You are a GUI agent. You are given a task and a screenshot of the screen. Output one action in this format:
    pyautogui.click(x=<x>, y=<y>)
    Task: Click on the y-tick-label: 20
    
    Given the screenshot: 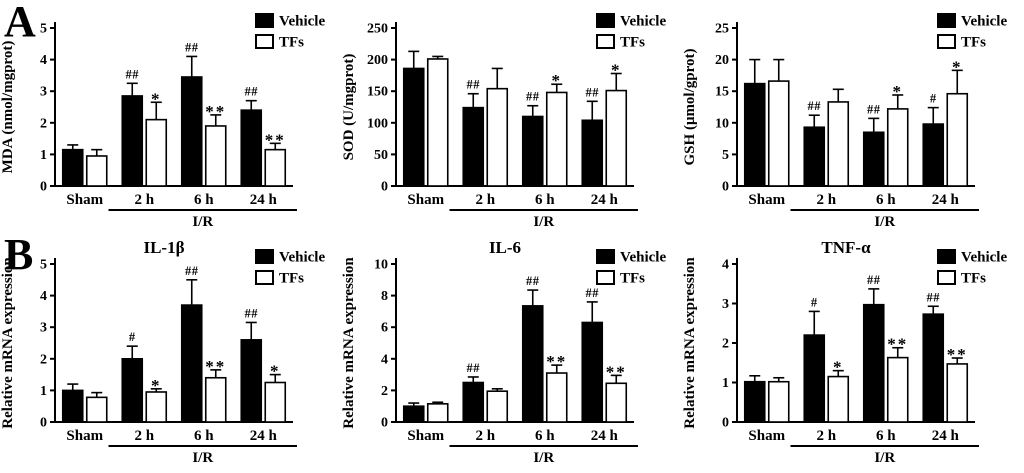 What is the action you would take?
    pyautogui.click(x=722, y=60)
    